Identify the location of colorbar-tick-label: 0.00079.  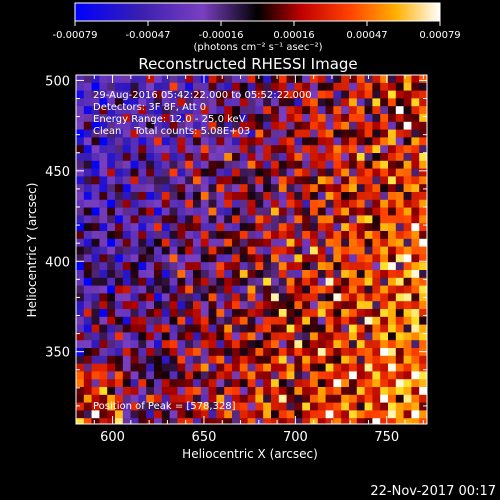
(439, 35).